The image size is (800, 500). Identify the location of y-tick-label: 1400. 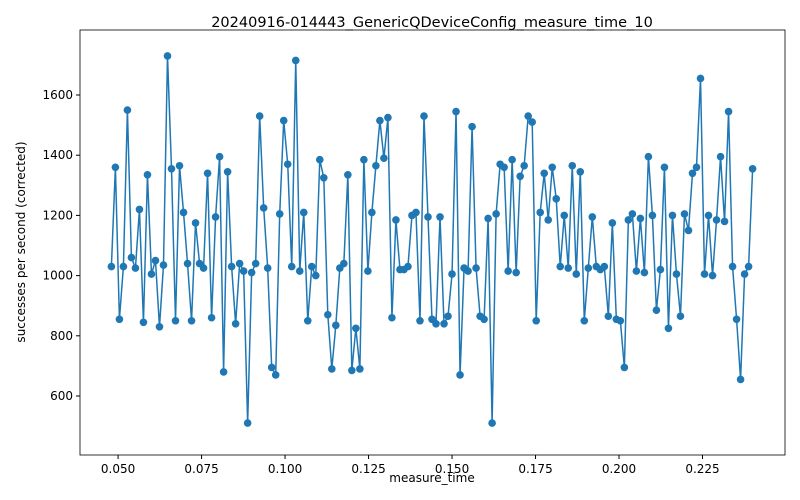
(57, 155).